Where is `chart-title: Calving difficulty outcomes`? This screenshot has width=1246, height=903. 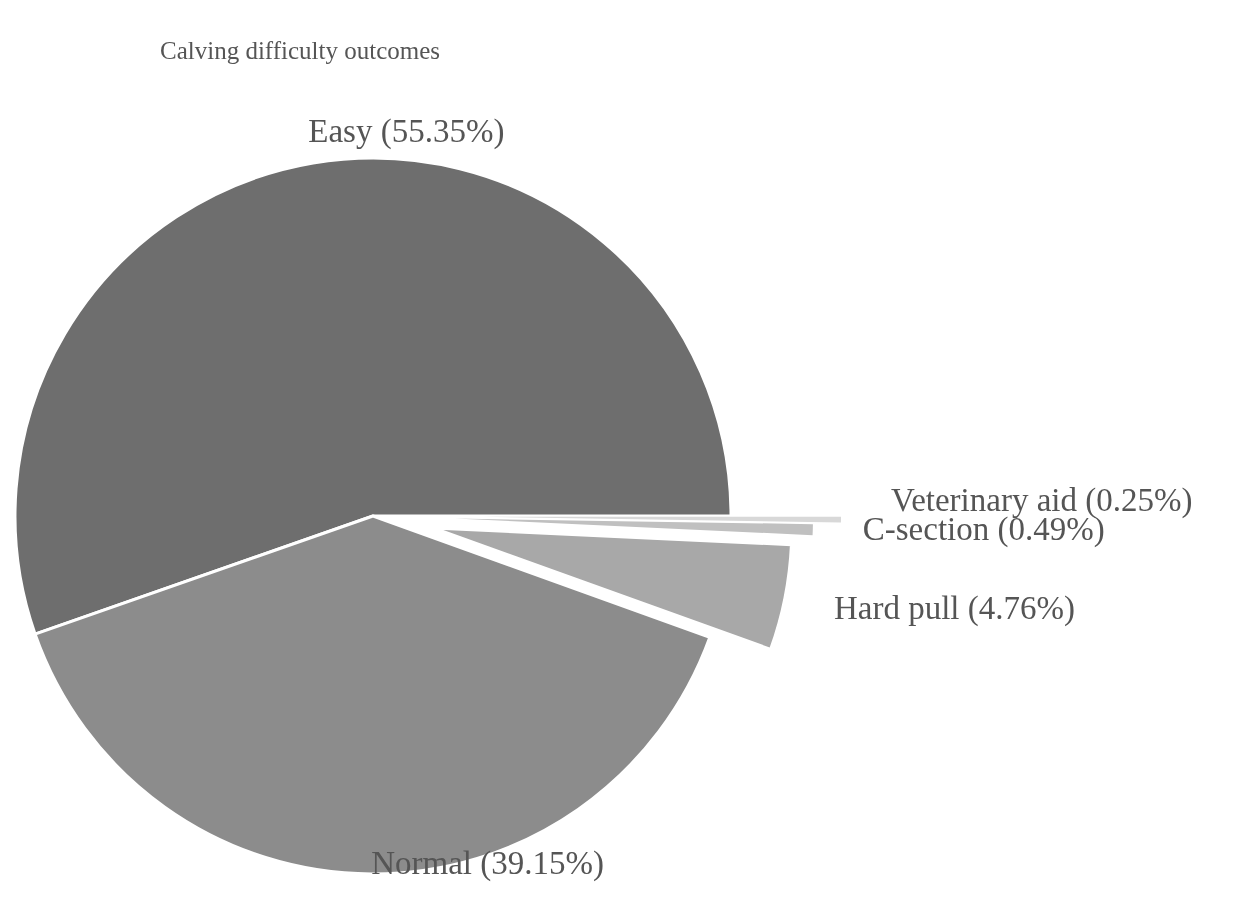 chart-title: Calving difficulty outcomes is located at coordinates (300, 50).